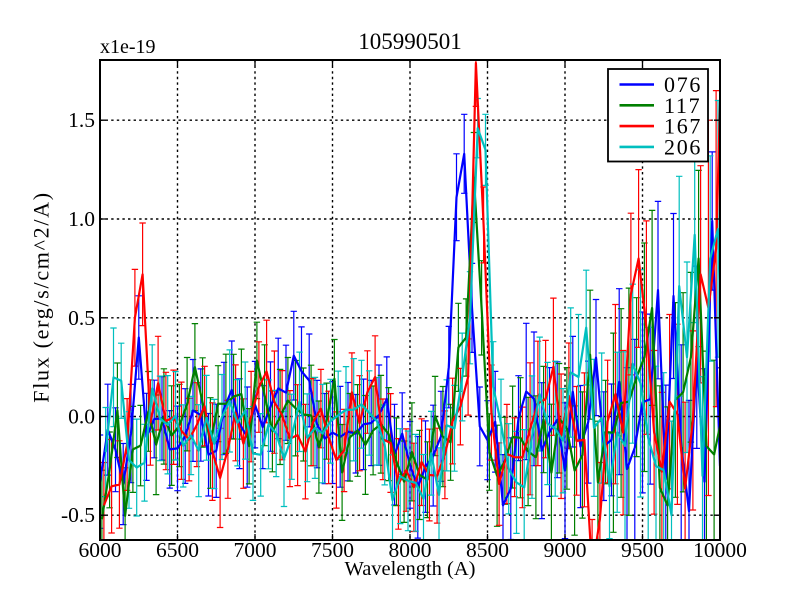 This screenshot has width=800, height=600. I want to click on svg-text: 117, so click(682, 105).